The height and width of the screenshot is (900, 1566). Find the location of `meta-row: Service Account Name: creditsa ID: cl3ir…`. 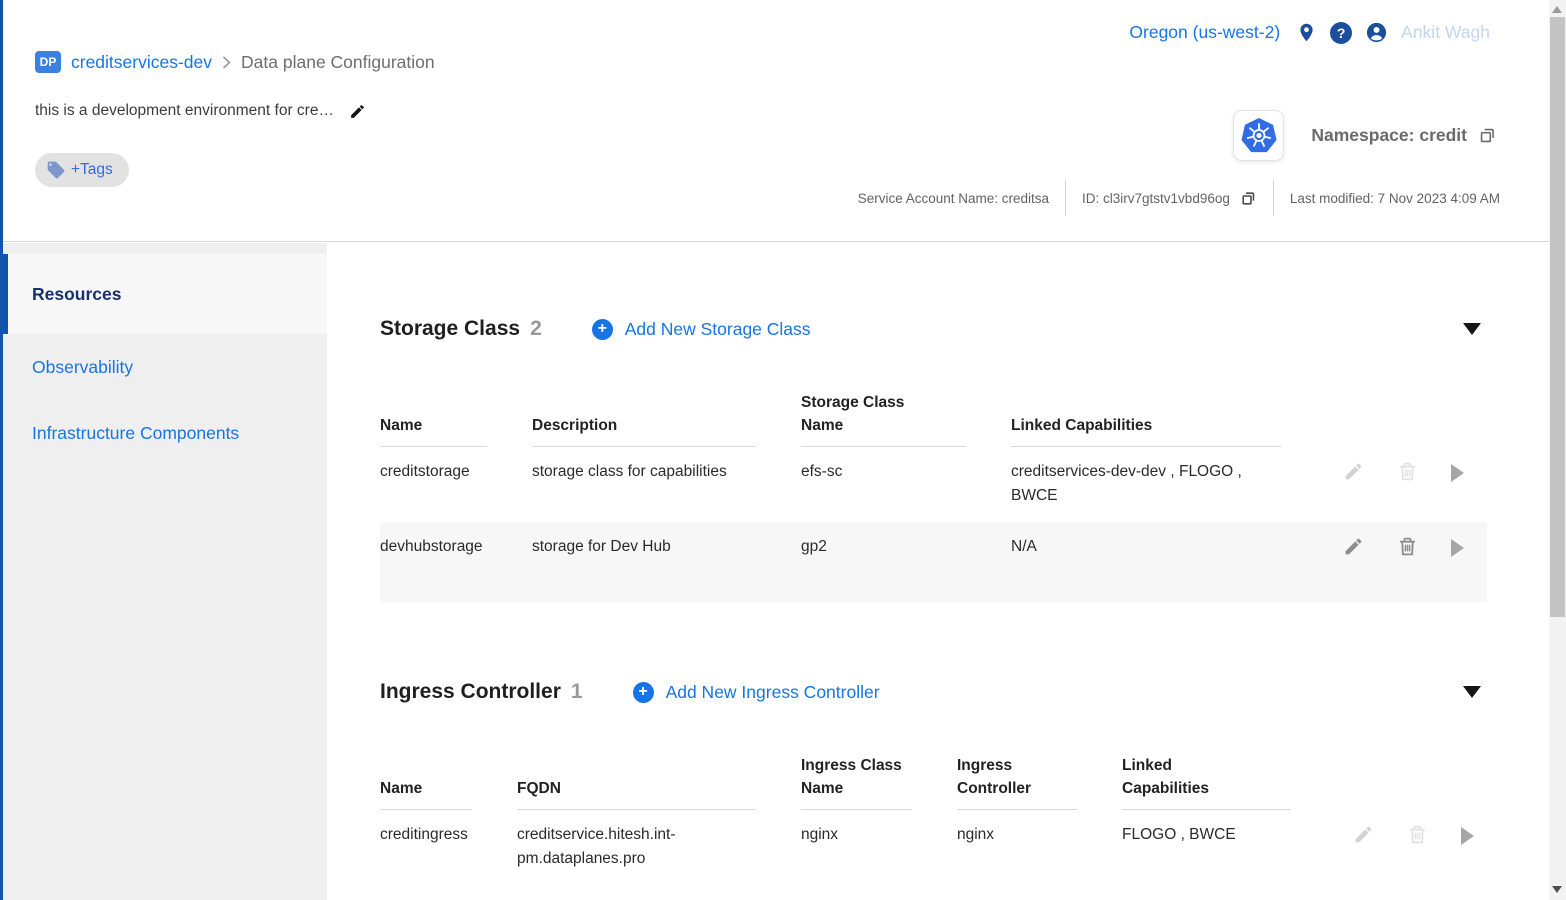

meta-row: Service Account Name: creditsa ID: cl3ir… is located at coordinates (1179, 198).